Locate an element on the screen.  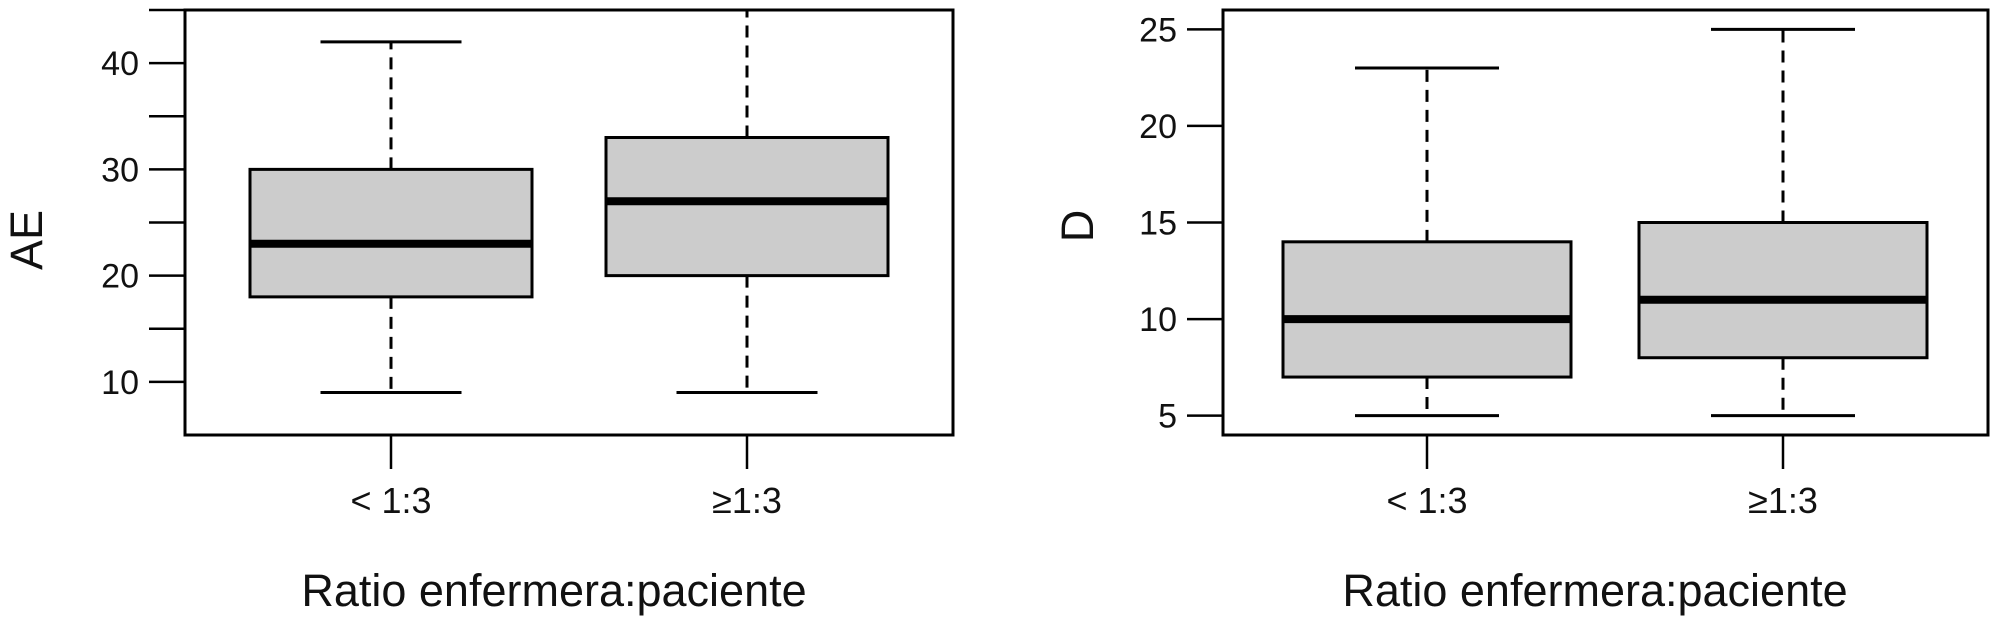
right-y-tick-label: 15 is located at coordinates (1158, 224).